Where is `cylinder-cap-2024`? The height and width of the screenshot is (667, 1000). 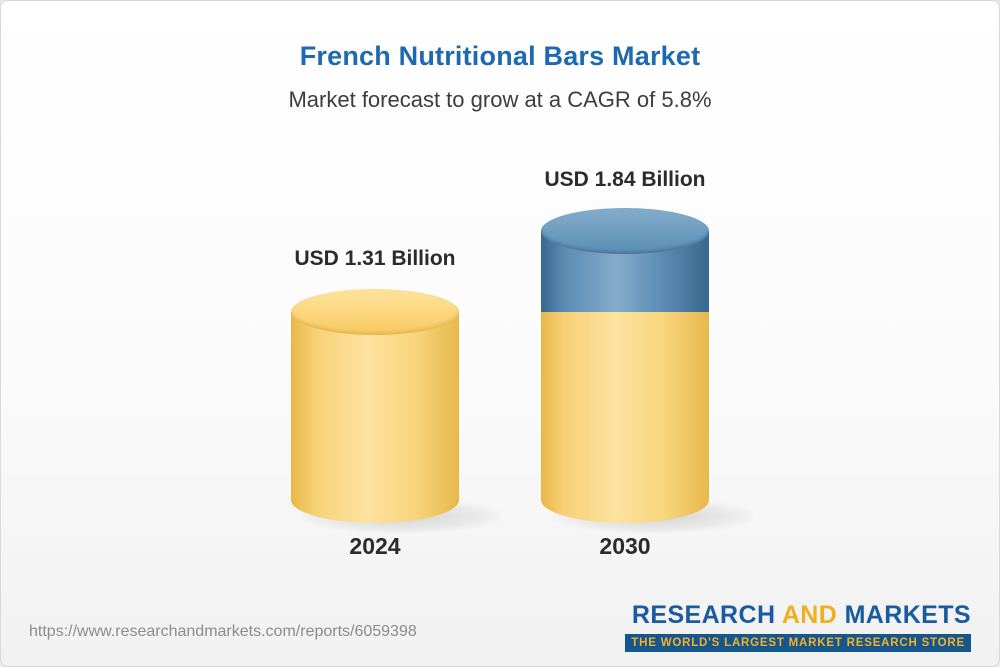
cylinder-cap-2024 is located at coordinates (375, 312).